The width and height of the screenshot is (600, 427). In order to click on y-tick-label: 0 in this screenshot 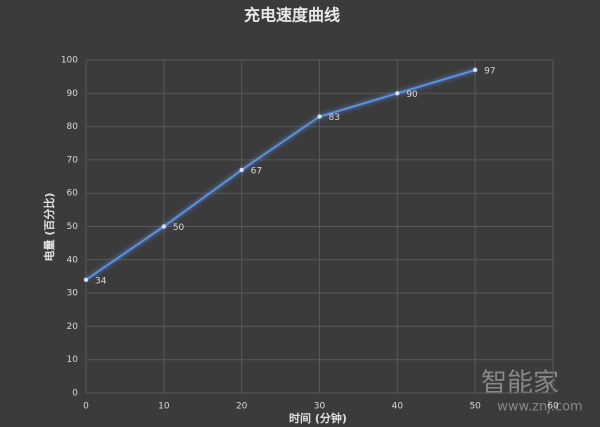, I will do `click(75, 394)`.